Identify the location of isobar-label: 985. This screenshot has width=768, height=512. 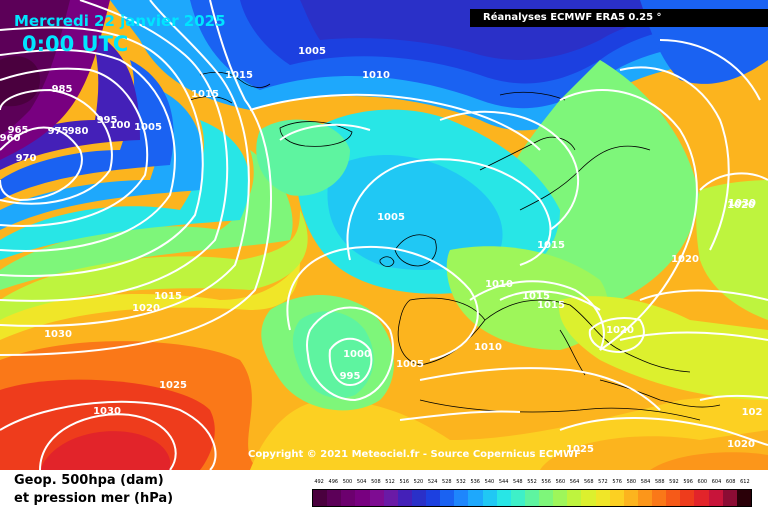
(62, 89).